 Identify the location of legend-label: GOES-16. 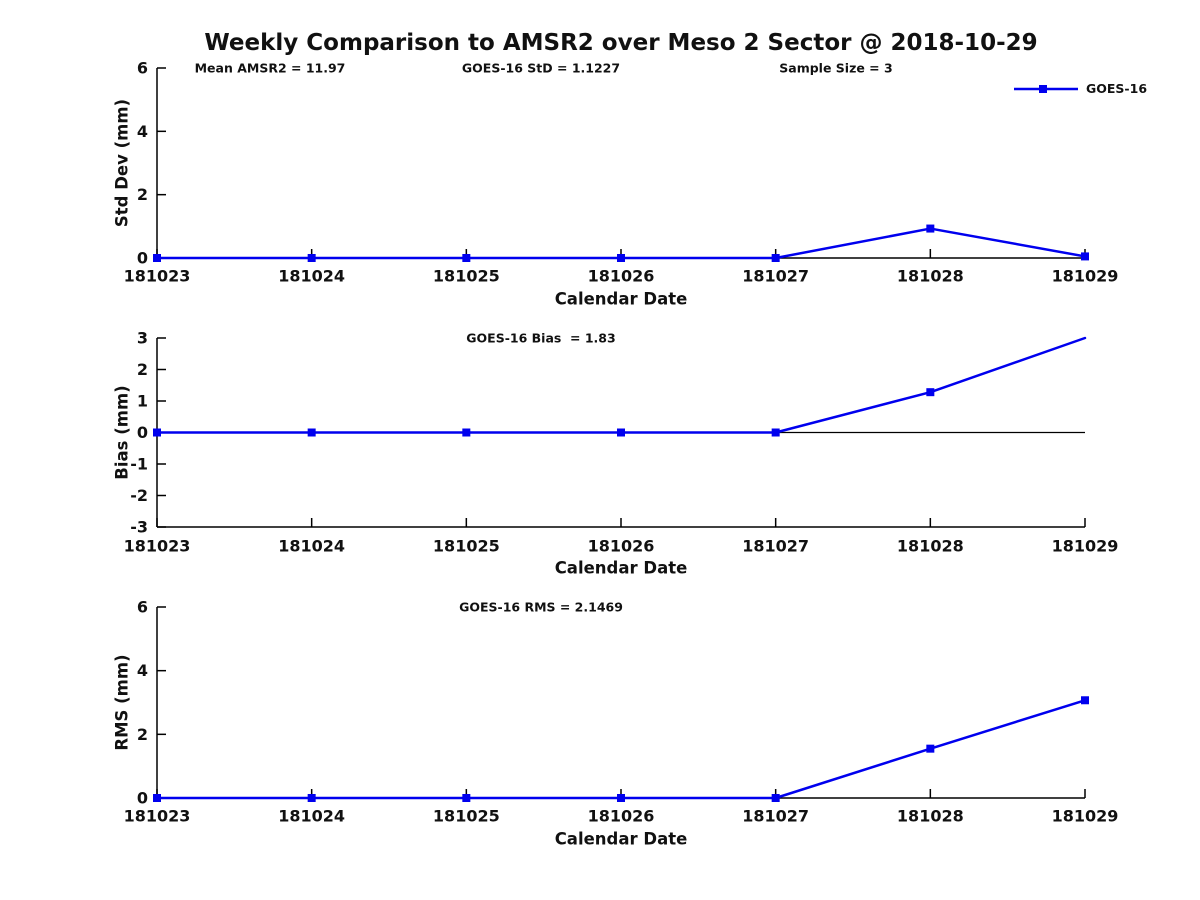
(1117, 88).